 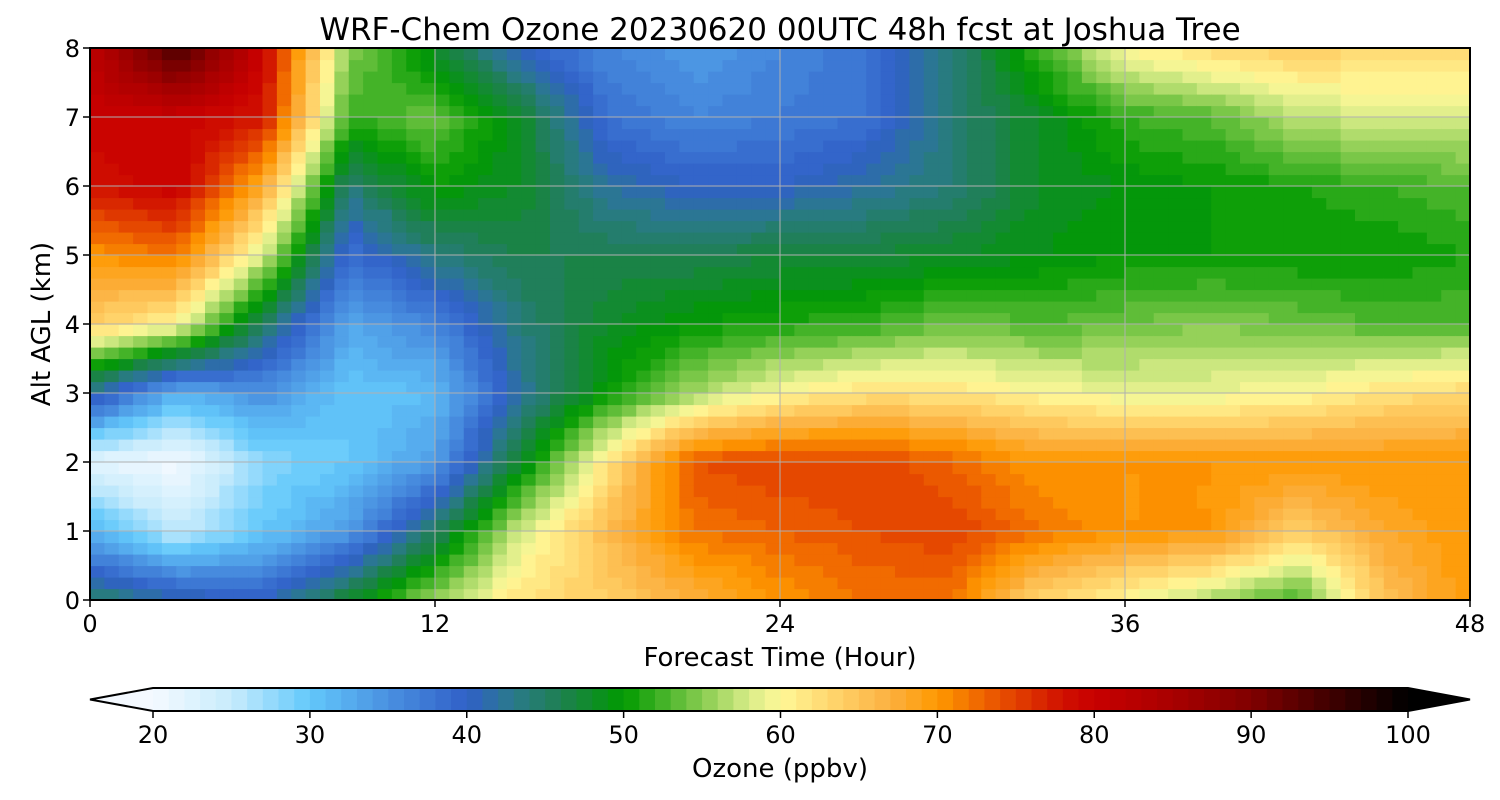 I want to click on colorbar, so click(x=780, y=699).